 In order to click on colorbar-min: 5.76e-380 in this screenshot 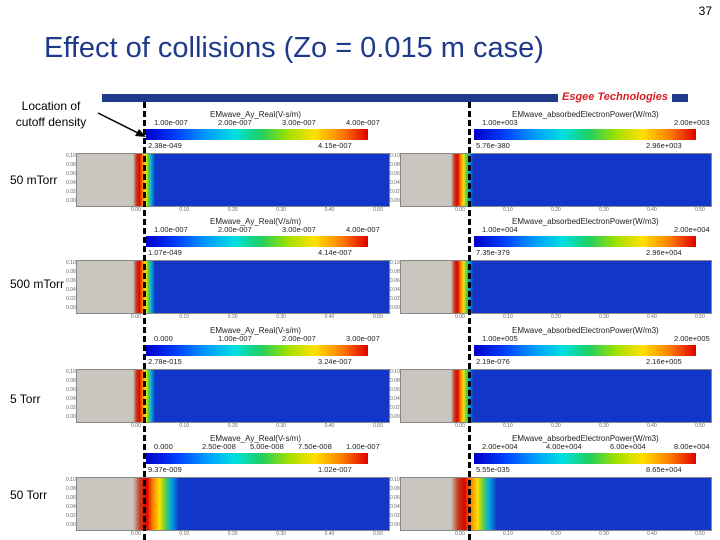, I will do `click(493, 145)`.